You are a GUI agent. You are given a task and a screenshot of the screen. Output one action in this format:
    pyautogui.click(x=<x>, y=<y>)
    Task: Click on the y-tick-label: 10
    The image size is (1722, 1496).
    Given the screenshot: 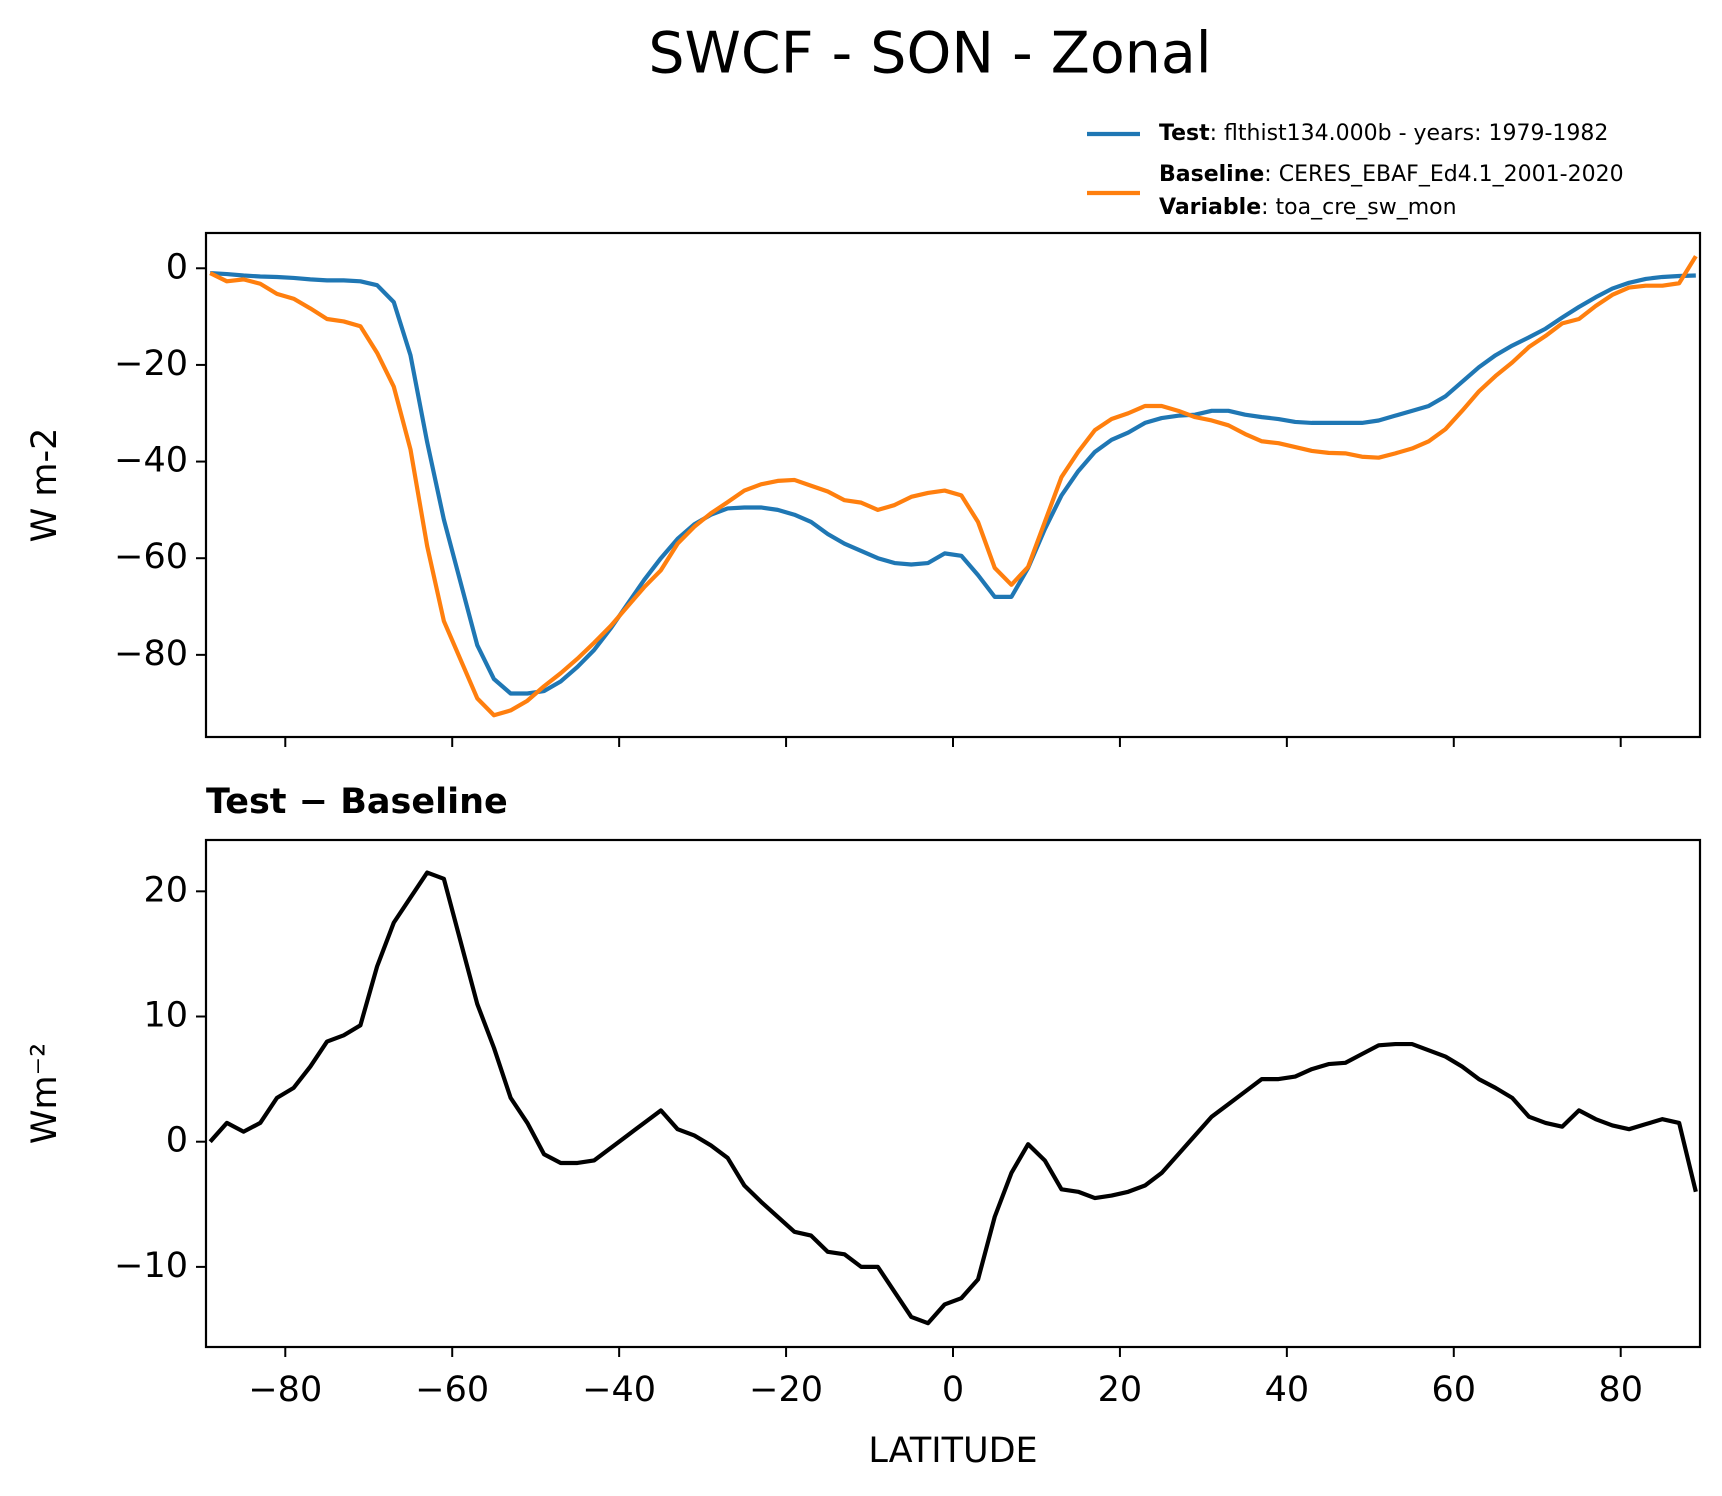 What is the action you would take?
    pyautogui.click(x=165, y=1016)
    